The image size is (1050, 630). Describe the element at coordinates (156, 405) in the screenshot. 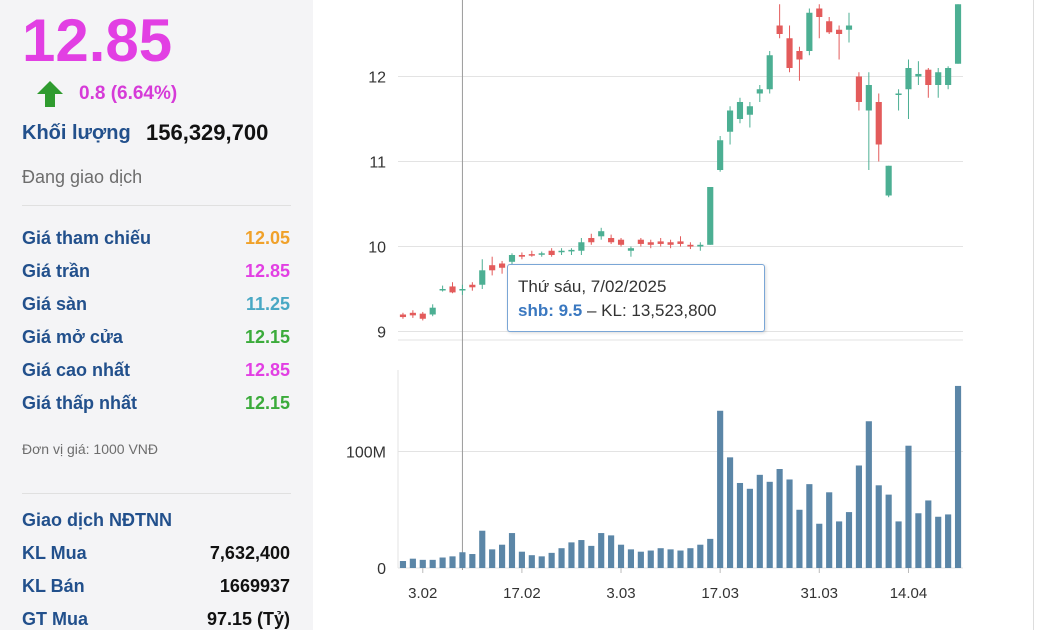

I see `low-price-row: Giá thấp nhất 12.15` at that location.